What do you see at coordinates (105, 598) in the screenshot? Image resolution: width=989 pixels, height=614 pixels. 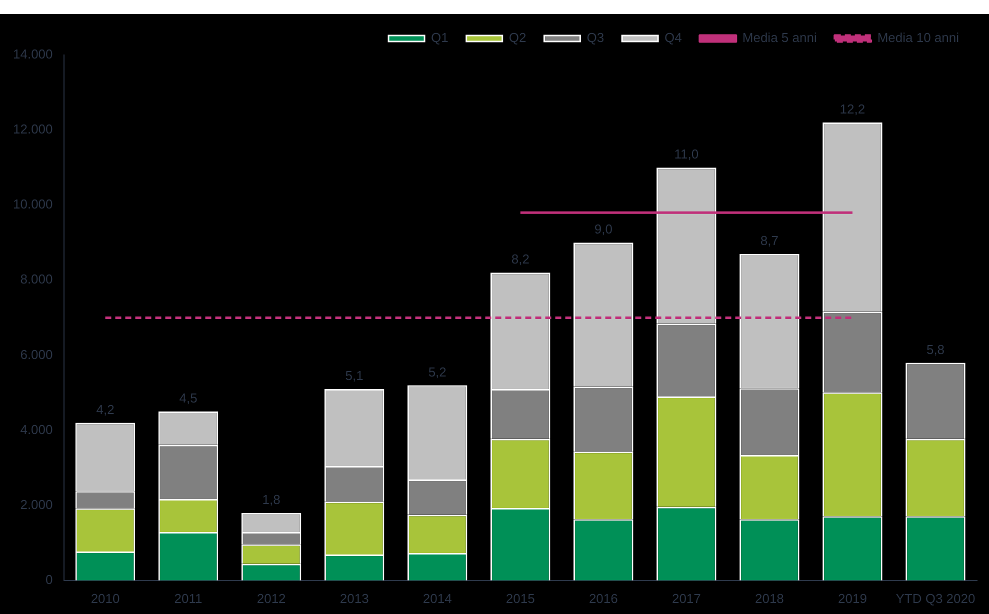 I see `x-tick-label: 2010` at bounding box center [105, 598].